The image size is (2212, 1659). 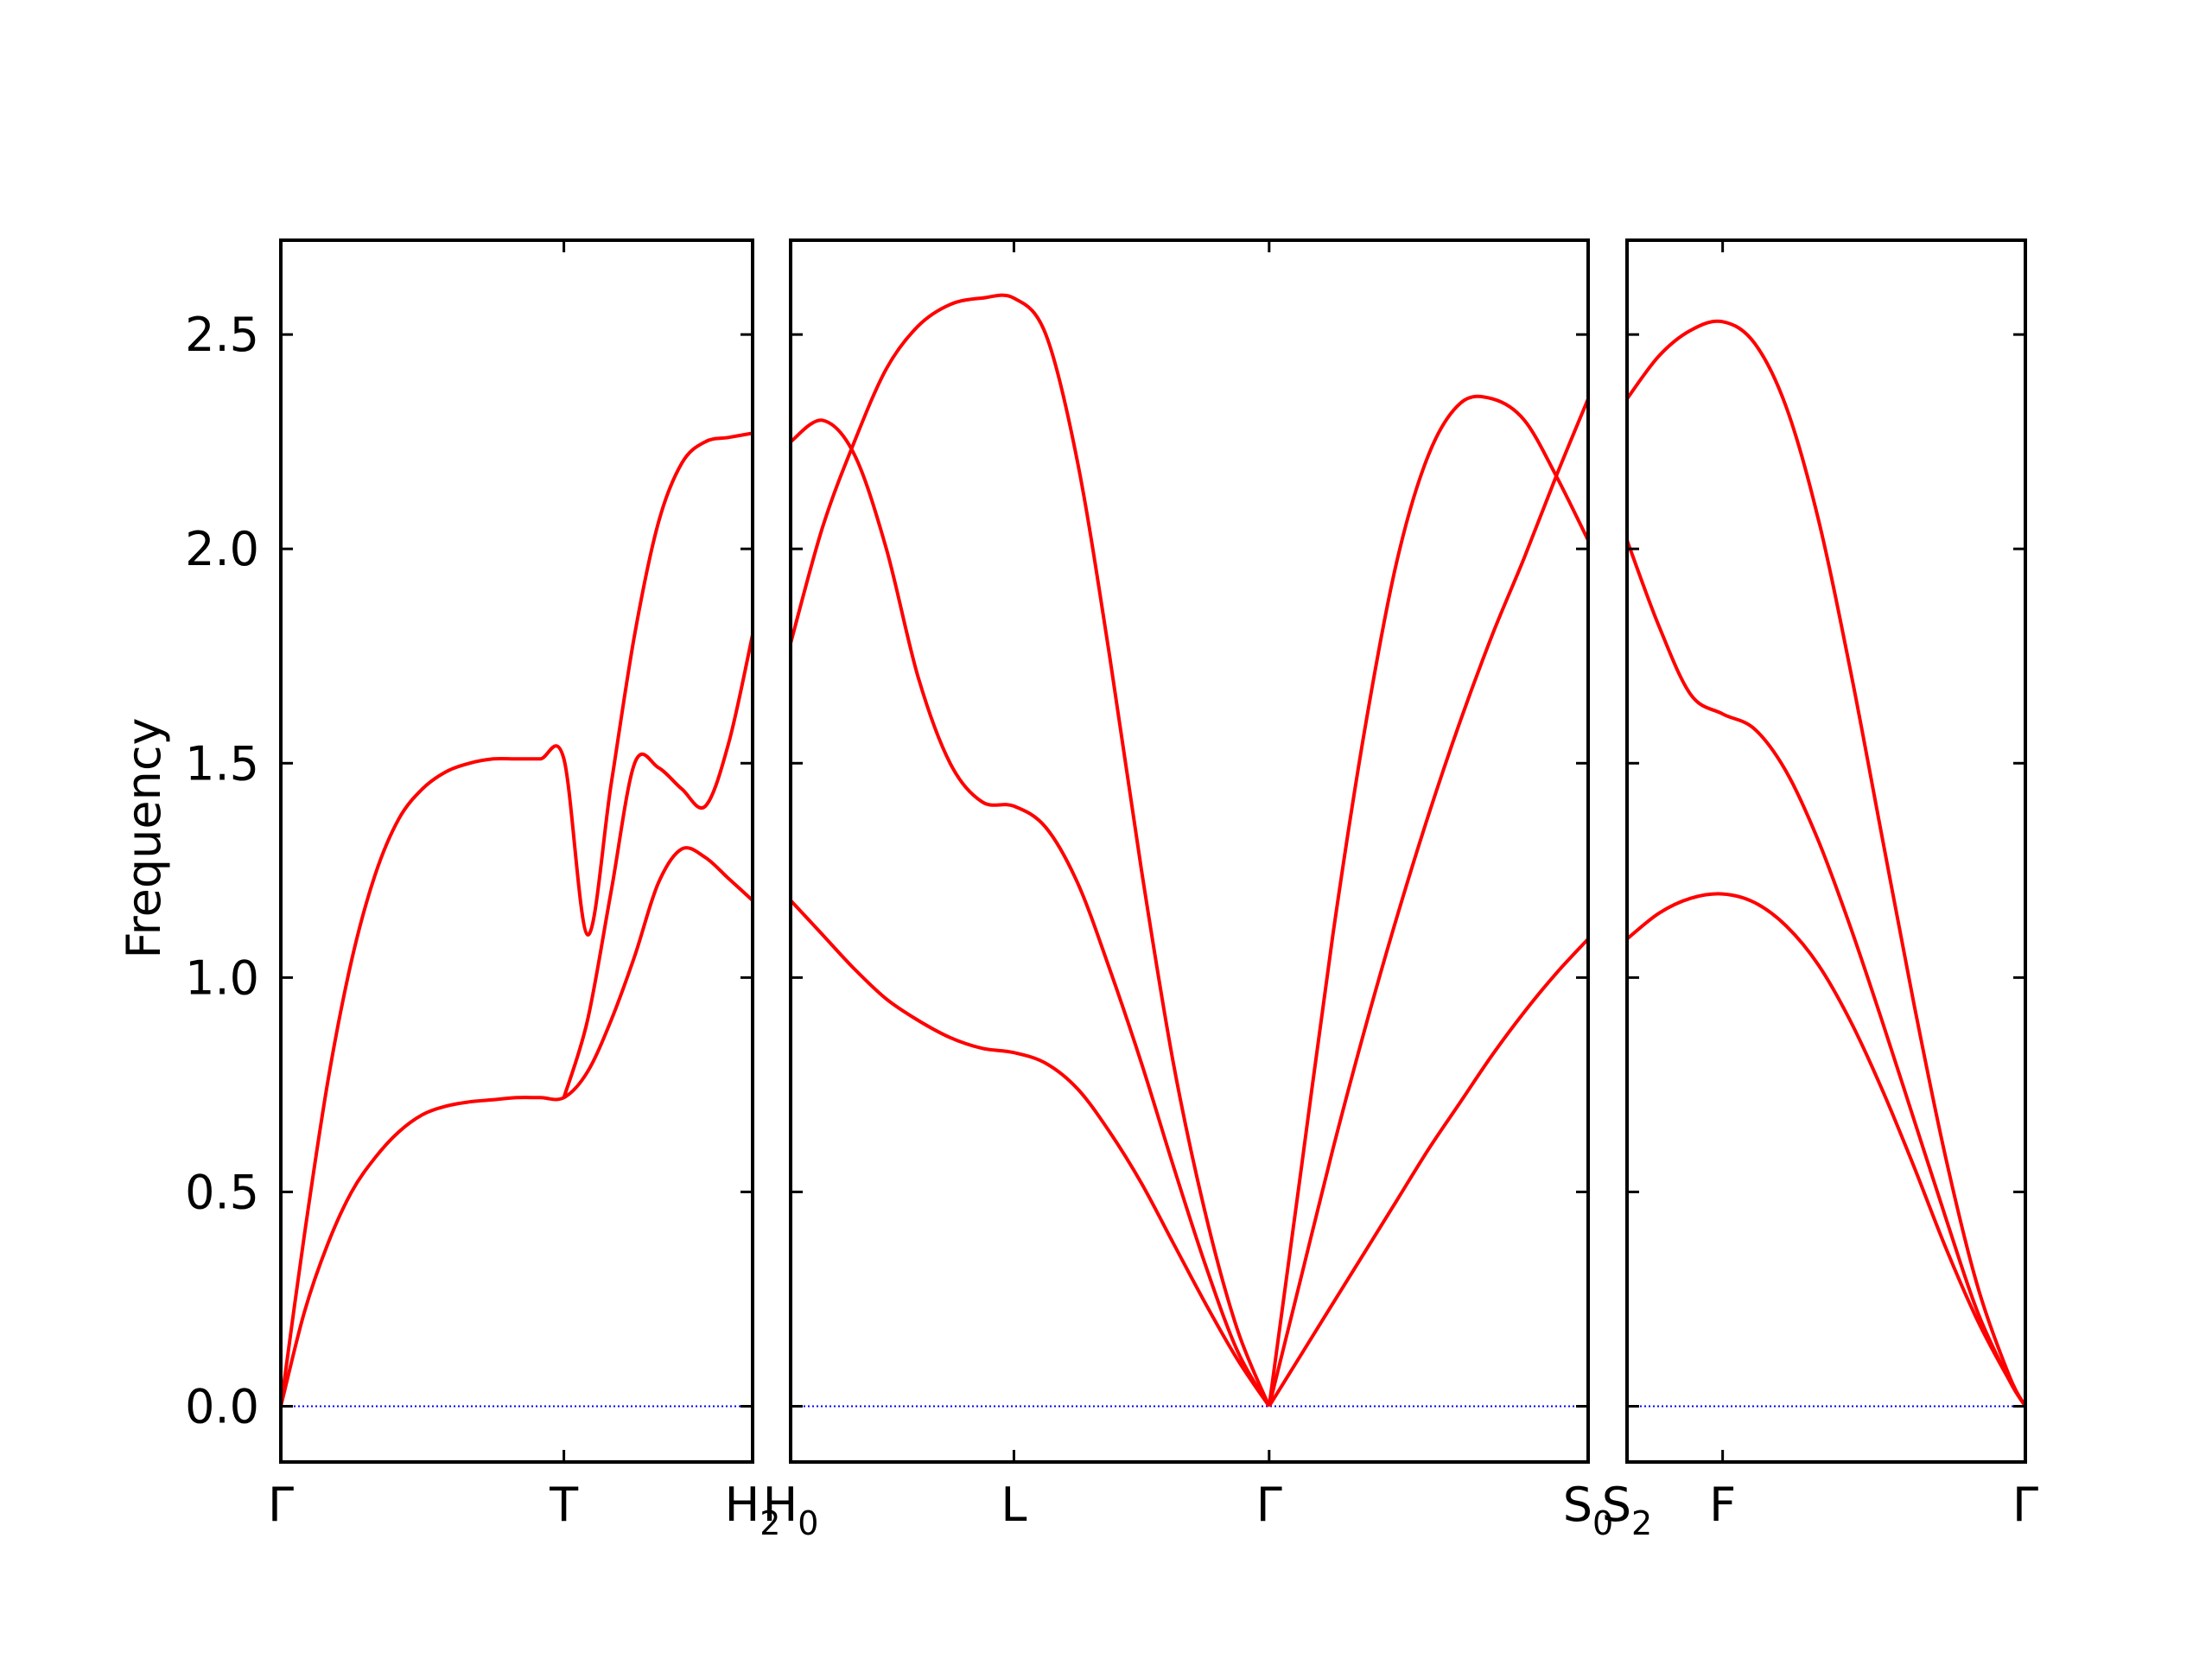 I want to click on x-tick-label: S0, so click(x=1588, y=1510).